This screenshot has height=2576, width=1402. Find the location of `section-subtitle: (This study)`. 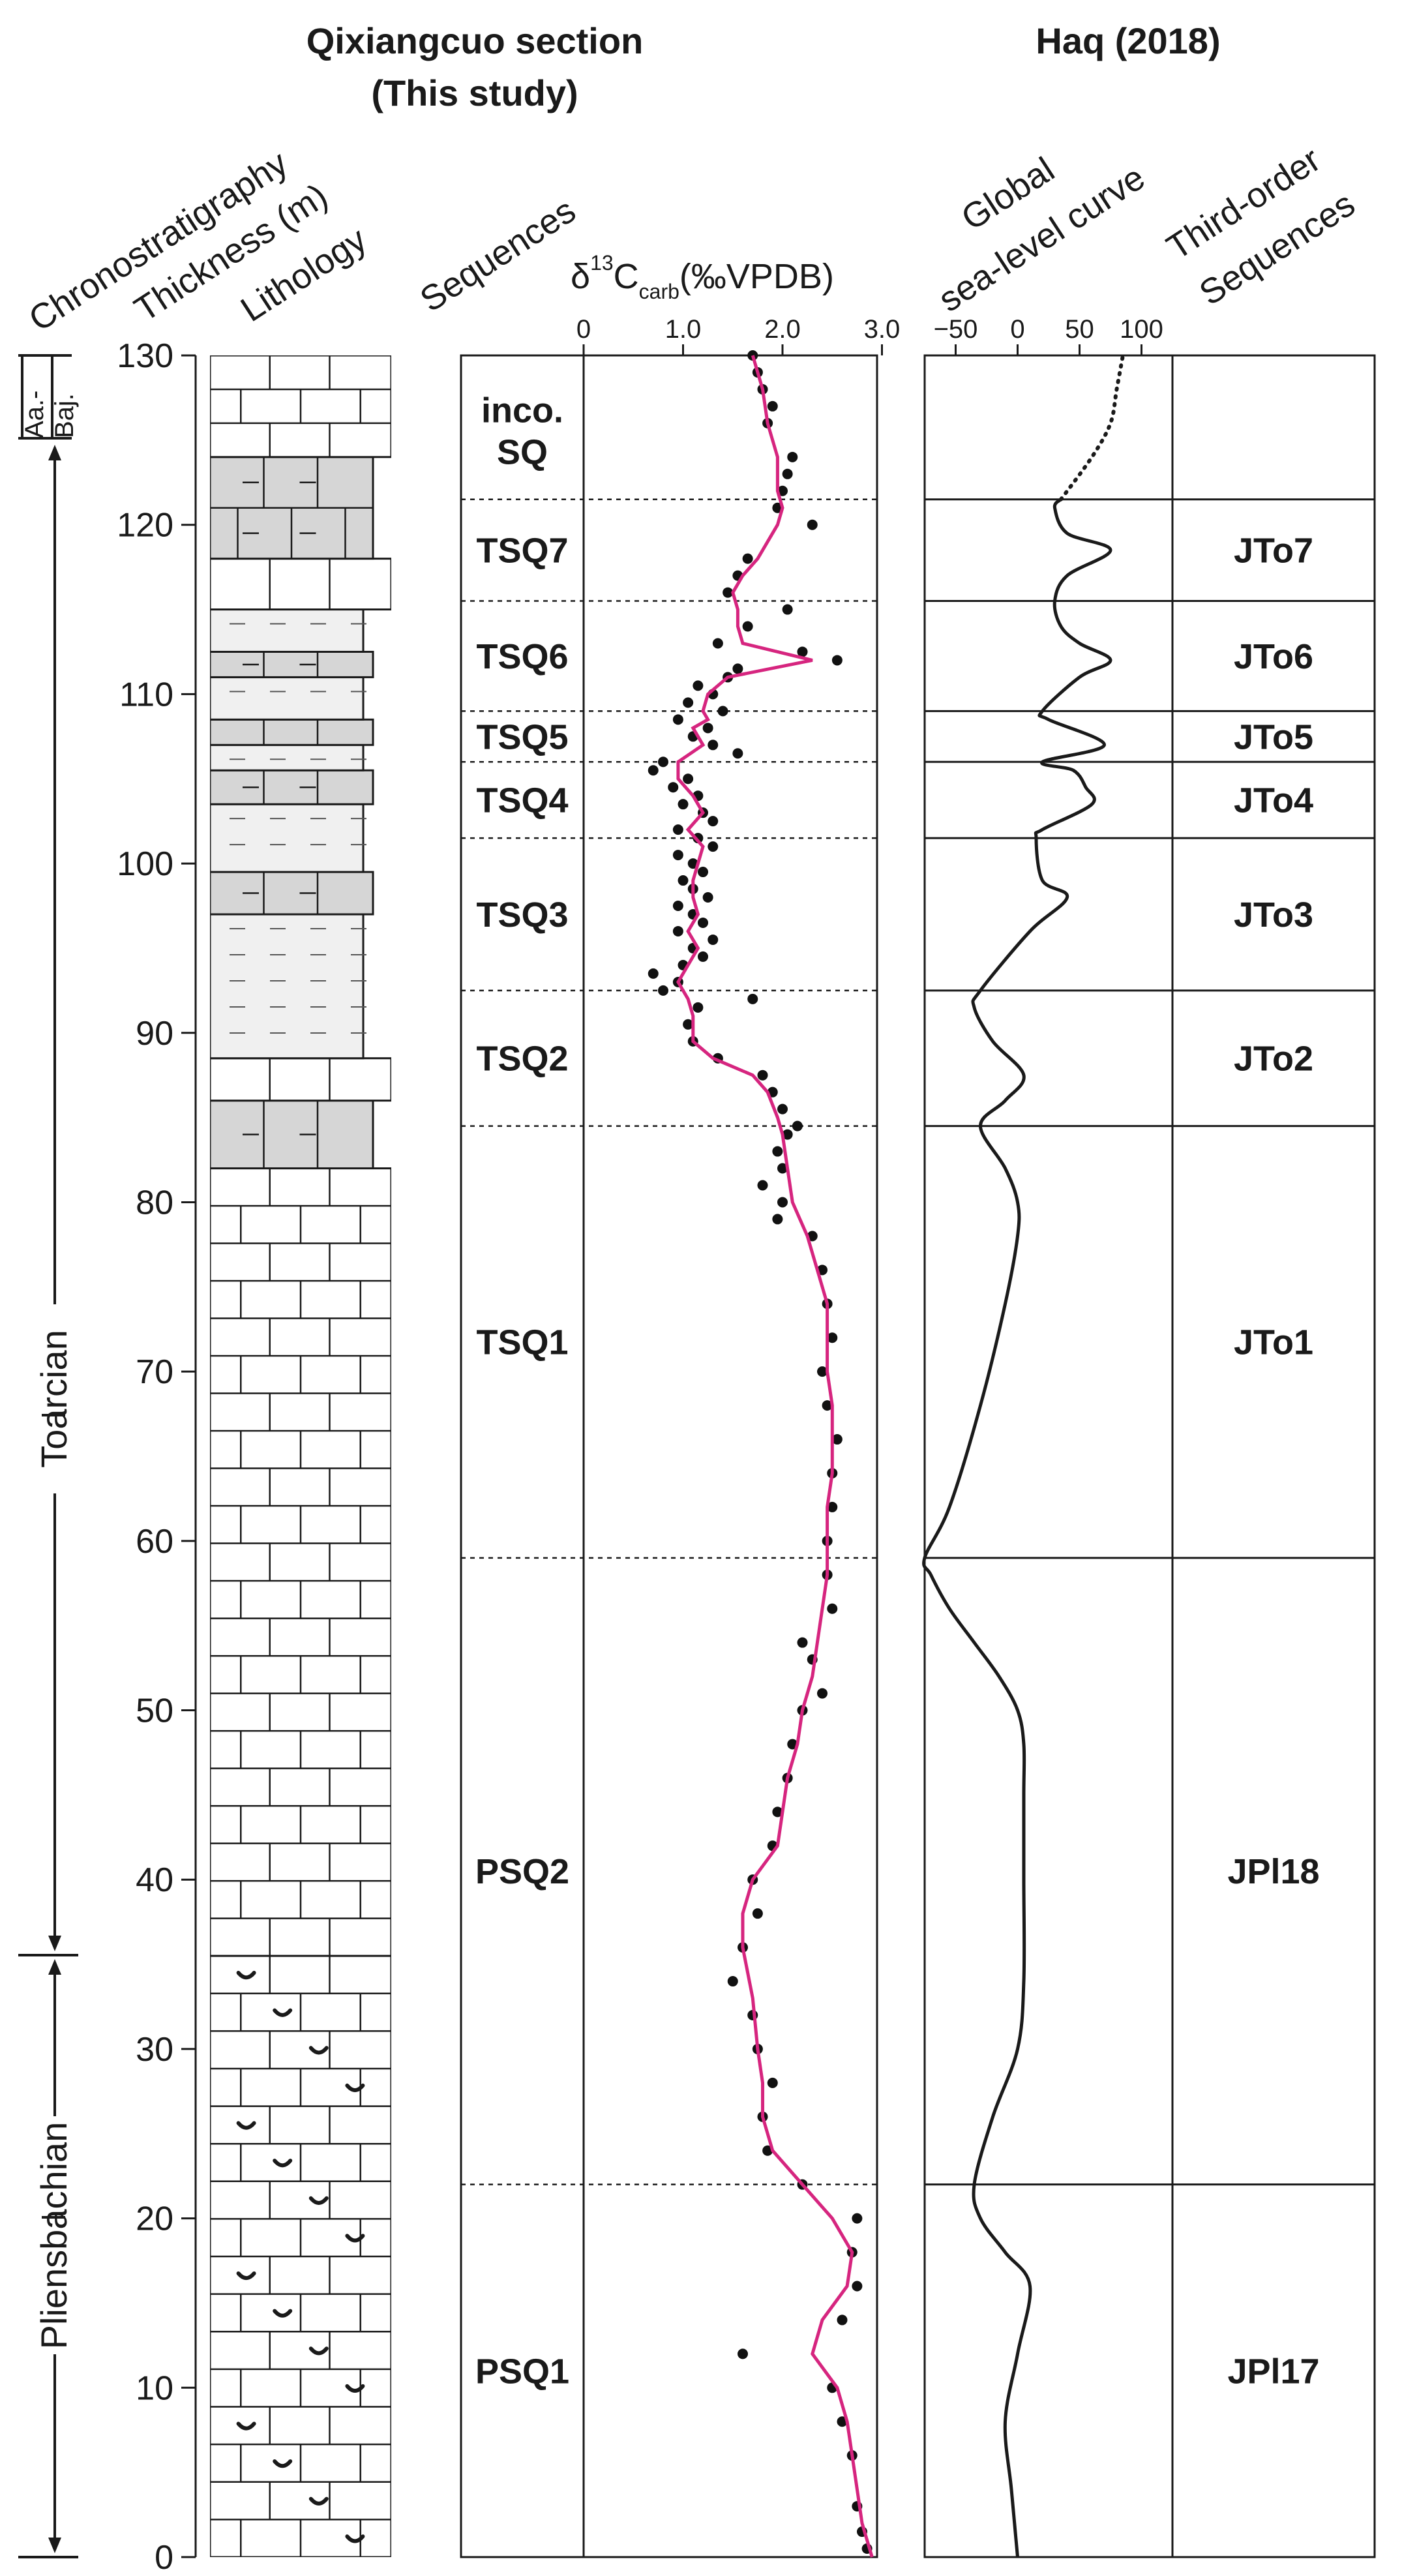

section-subtitle: (This study) is located at coordinates (474, 92).